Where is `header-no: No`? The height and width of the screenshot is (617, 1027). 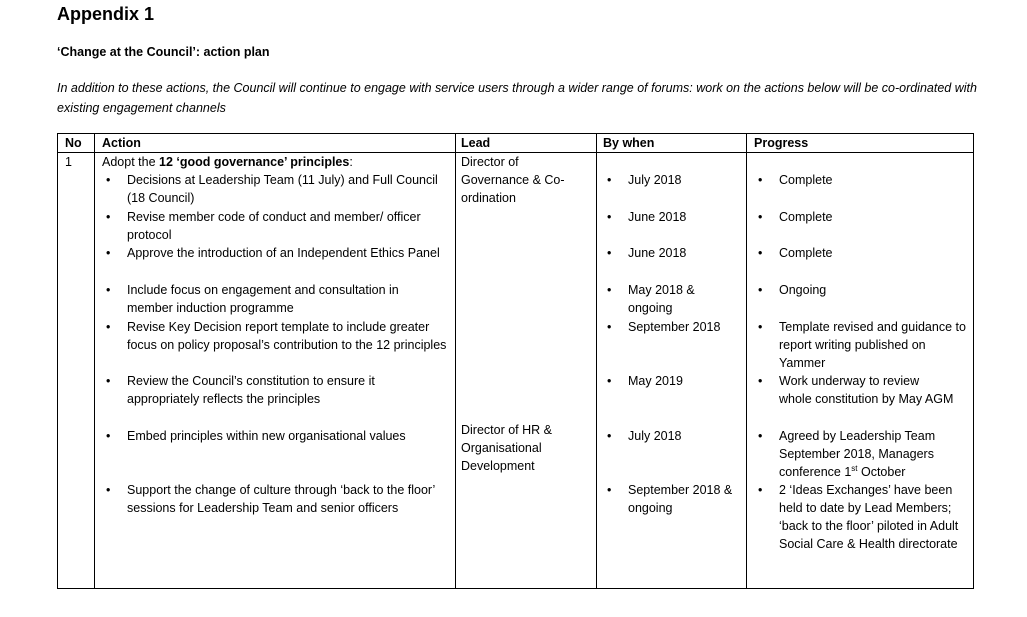 header-no: No is located at coordinates (73, 143).